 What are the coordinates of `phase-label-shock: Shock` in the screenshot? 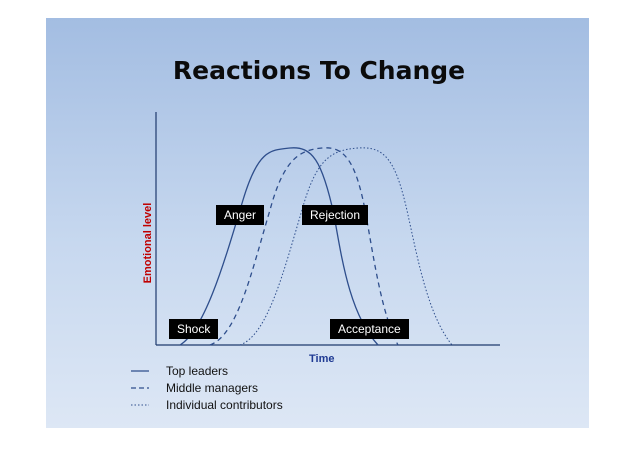 It's located at (194, 329).